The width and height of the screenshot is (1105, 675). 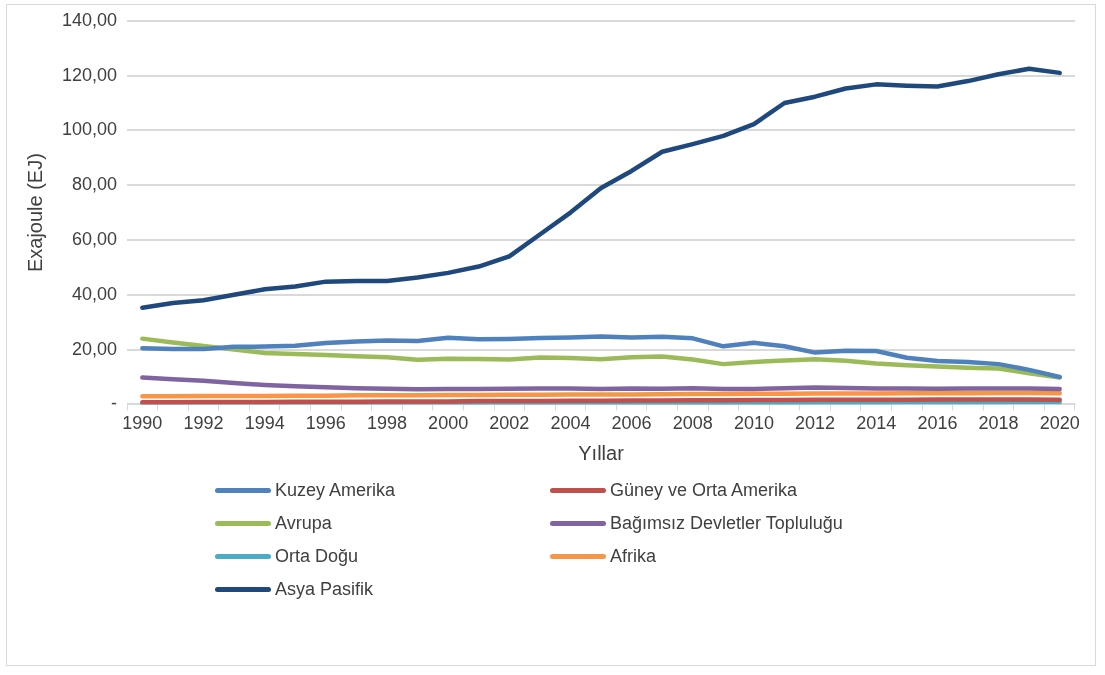 What do you see at coordinates (89, 19) in the screenshot?
I see `y-tick-label: 140,00` at bounding box center [89, 19].